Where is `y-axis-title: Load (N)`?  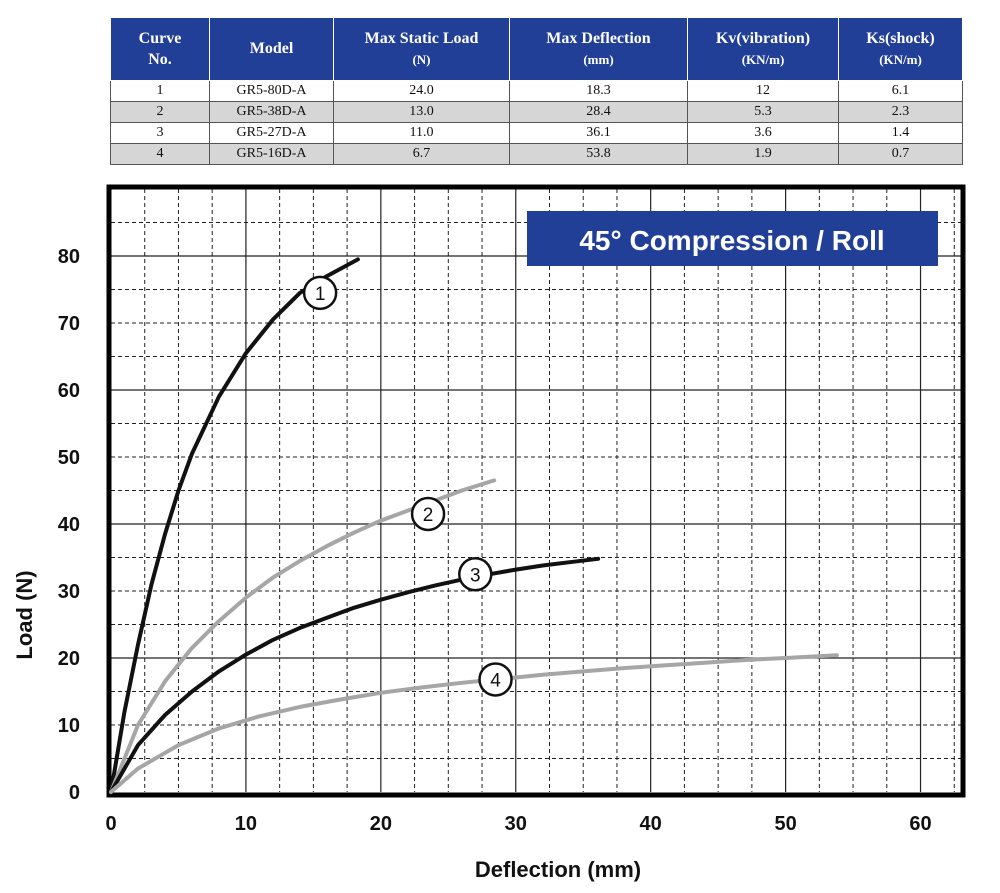
y-axis-title: Load (N) is located at coordinates (24, 614).